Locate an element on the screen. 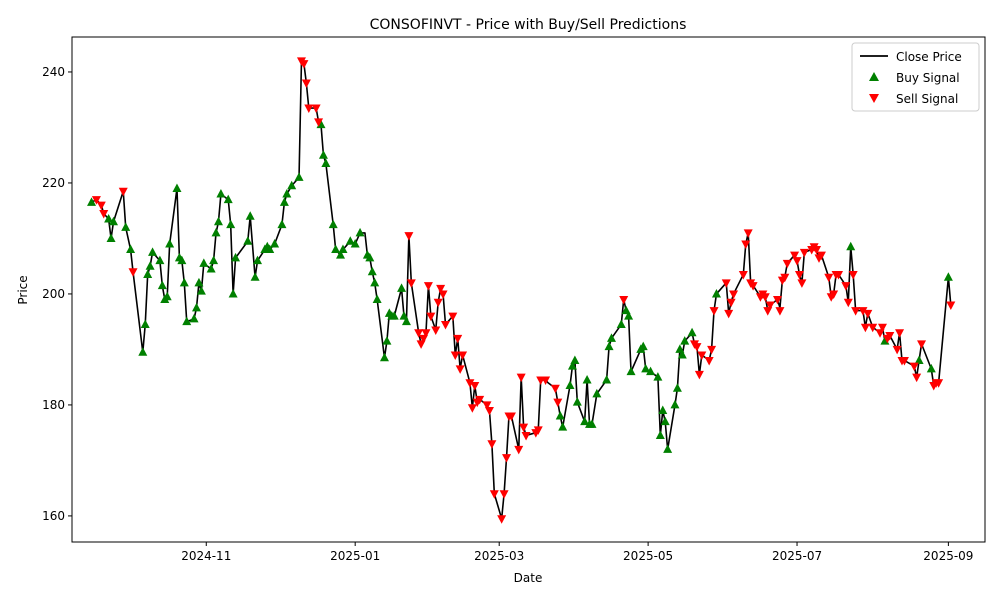 This screenshot has width=1000, height=600. y-axis-label: Price is located at coordinates (23, 289).